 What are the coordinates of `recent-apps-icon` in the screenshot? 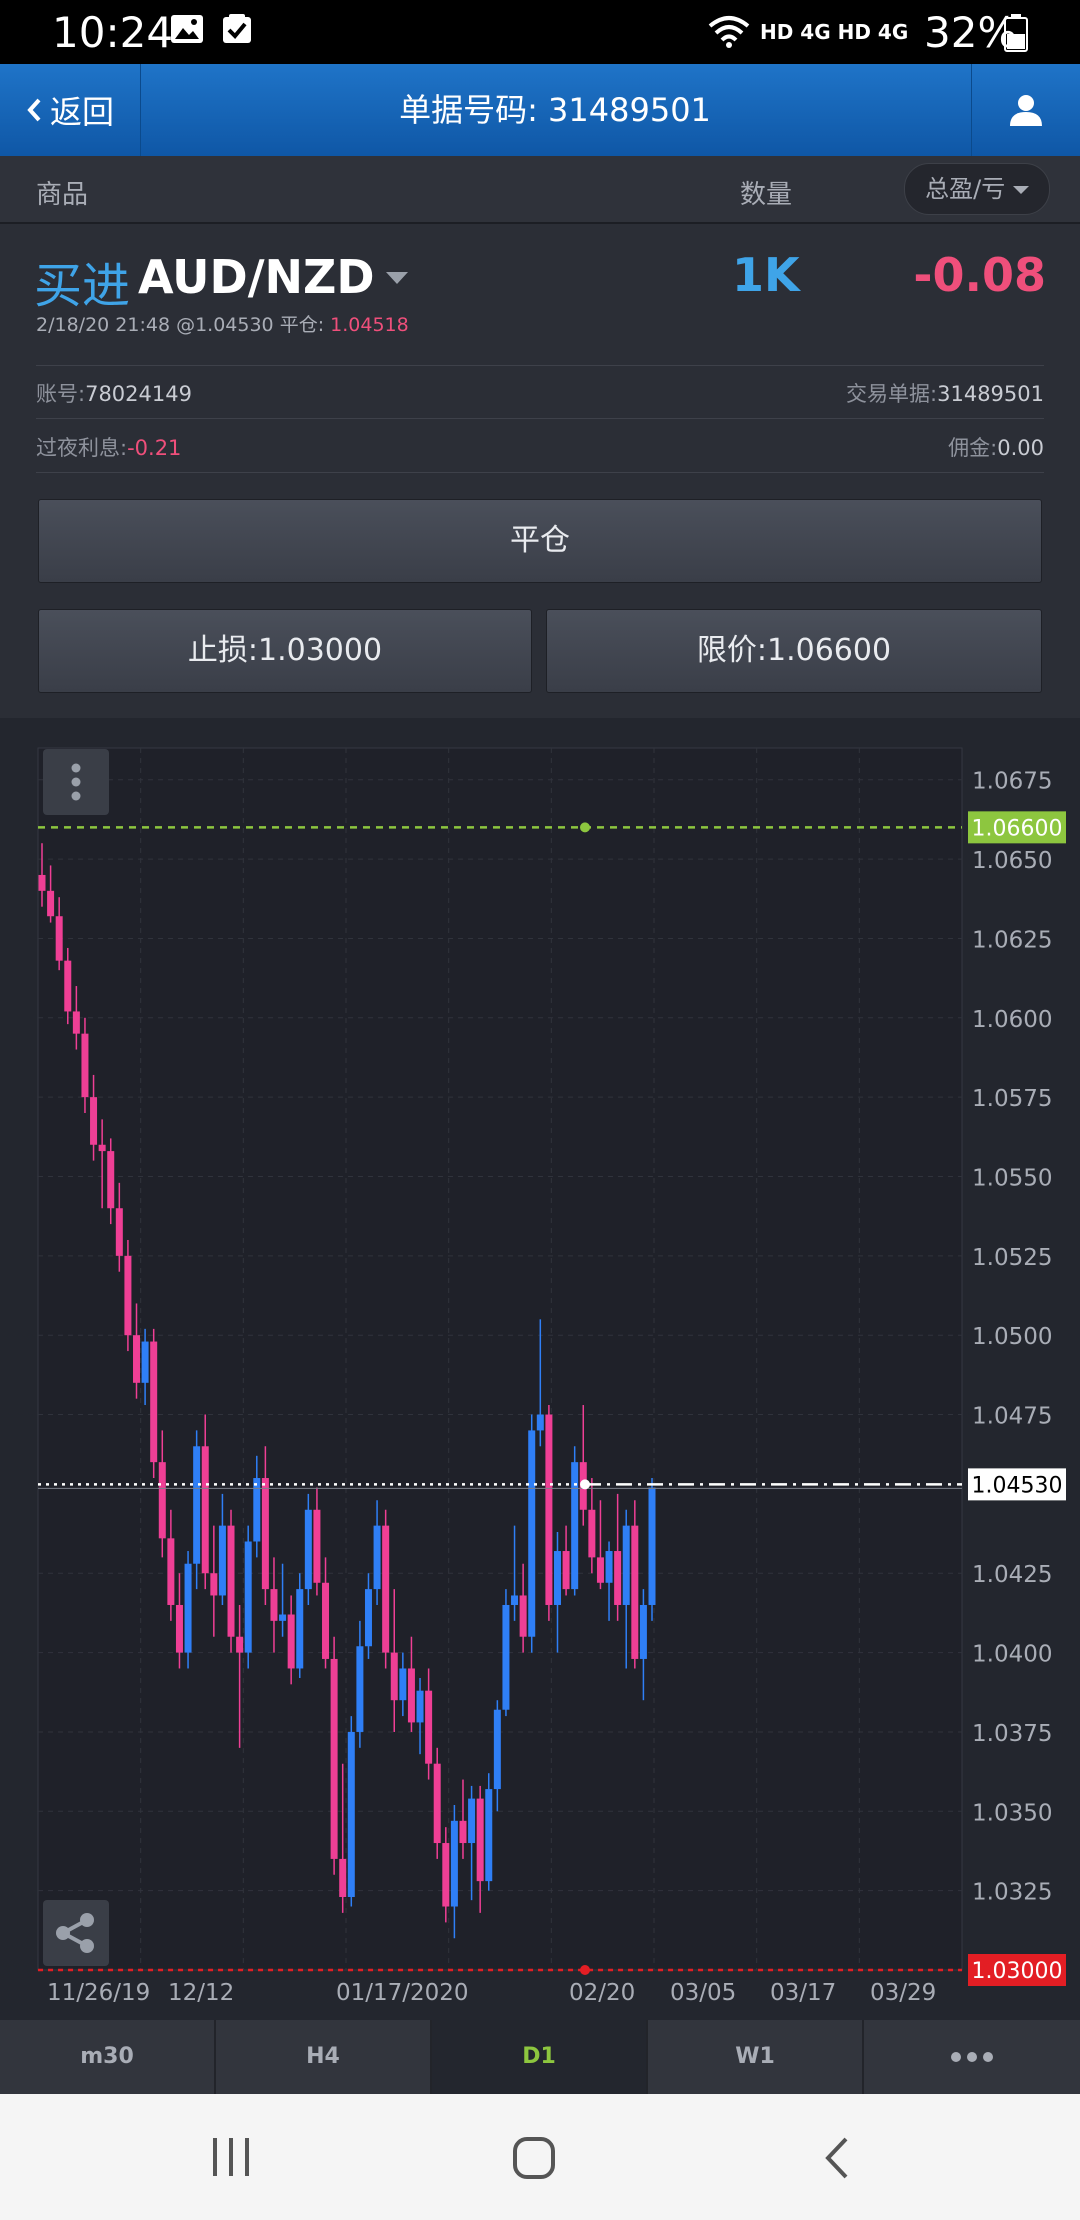 It's located at (232, 2157).